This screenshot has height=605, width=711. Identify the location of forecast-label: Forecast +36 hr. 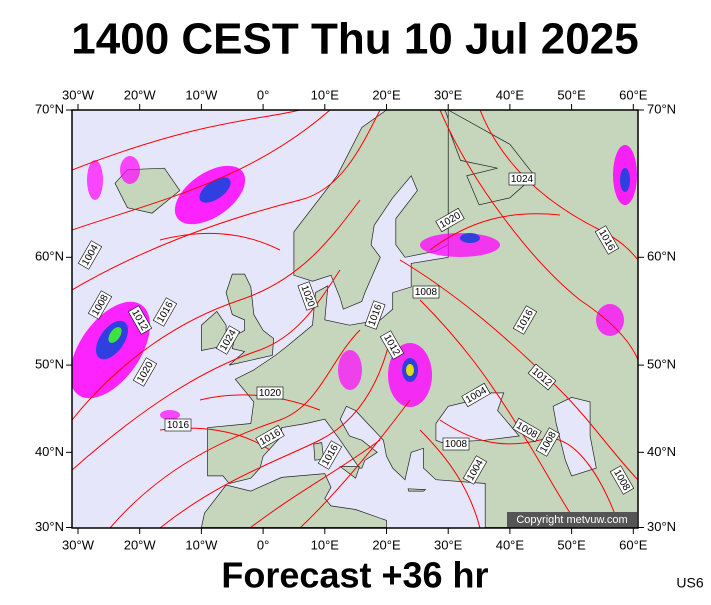
(354, 575).